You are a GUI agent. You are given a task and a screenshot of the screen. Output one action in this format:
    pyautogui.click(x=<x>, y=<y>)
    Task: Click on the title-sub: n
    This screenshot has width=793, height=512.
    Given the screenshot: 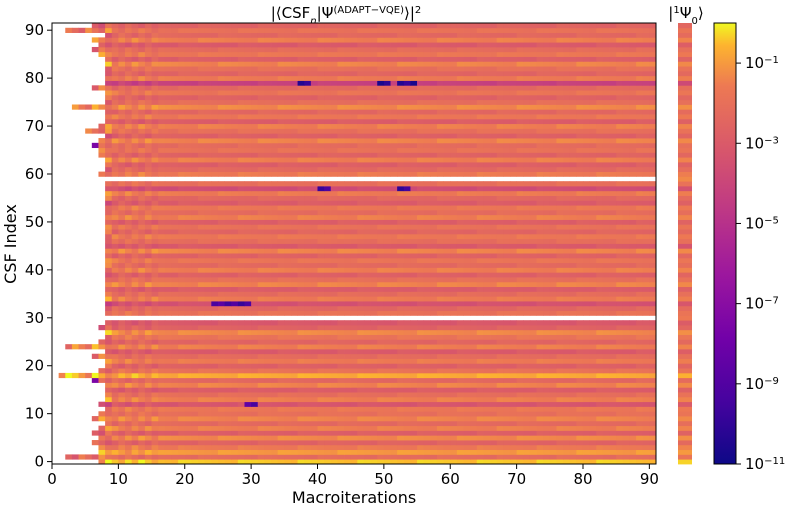 What is the action you would take?
    pyautogui.click(x=313, y=21)
    